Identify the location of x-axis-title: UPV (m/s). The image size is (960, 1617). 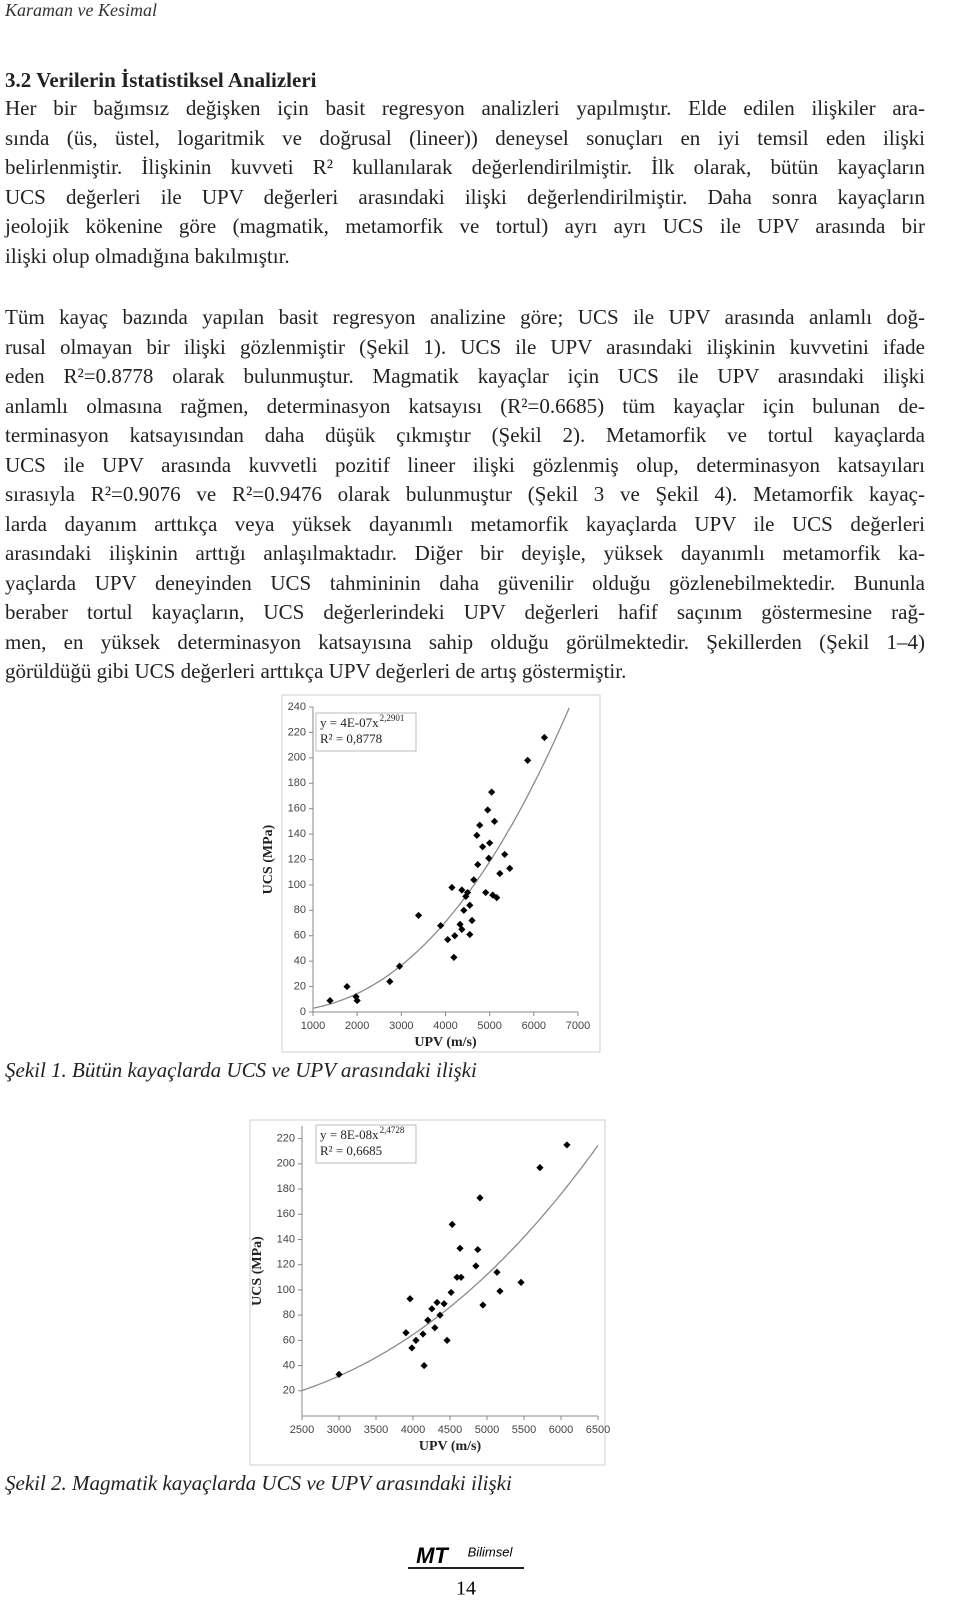
(450, 1446).